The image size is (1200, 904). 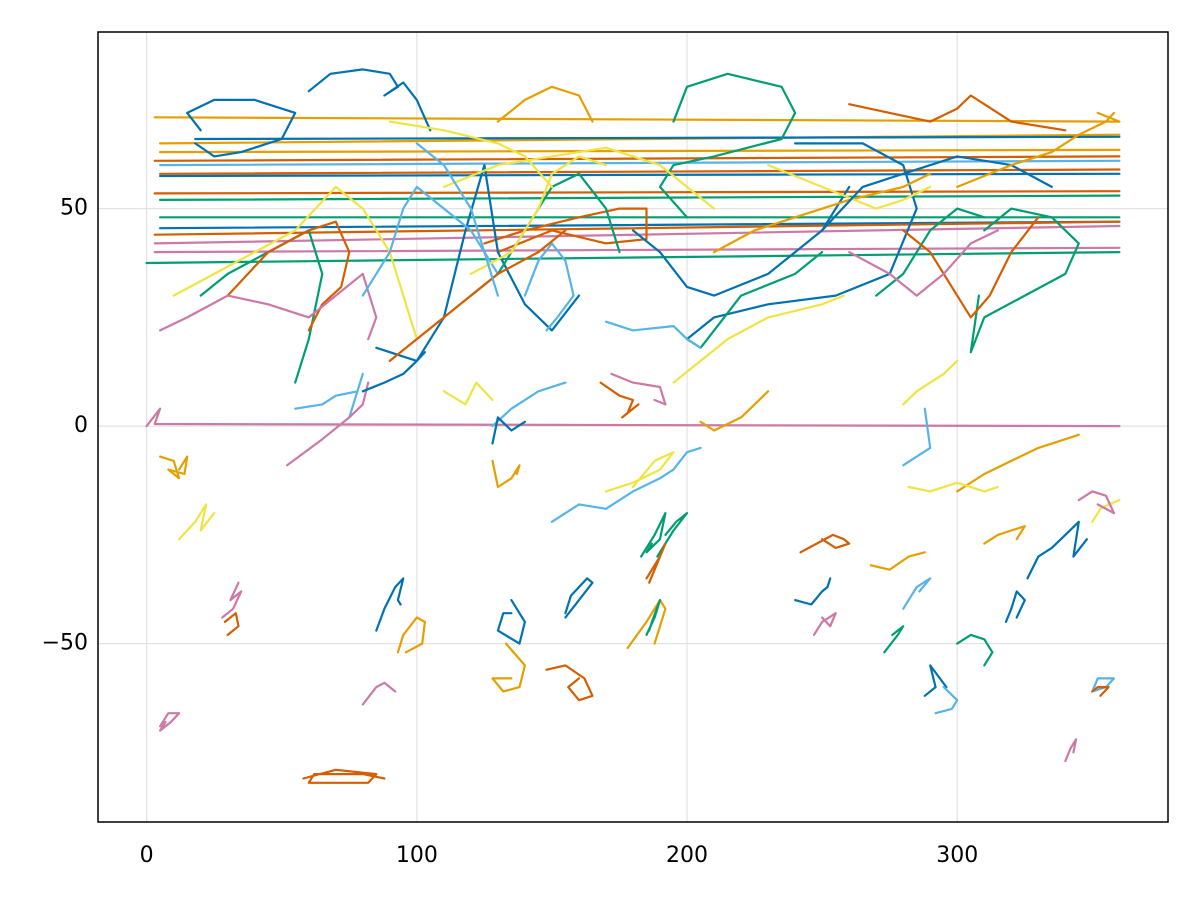 What do you see at coordinates (74, 208) in the screenshot?
I see `y-tick-label: 50` at bounding box center [74, 208].